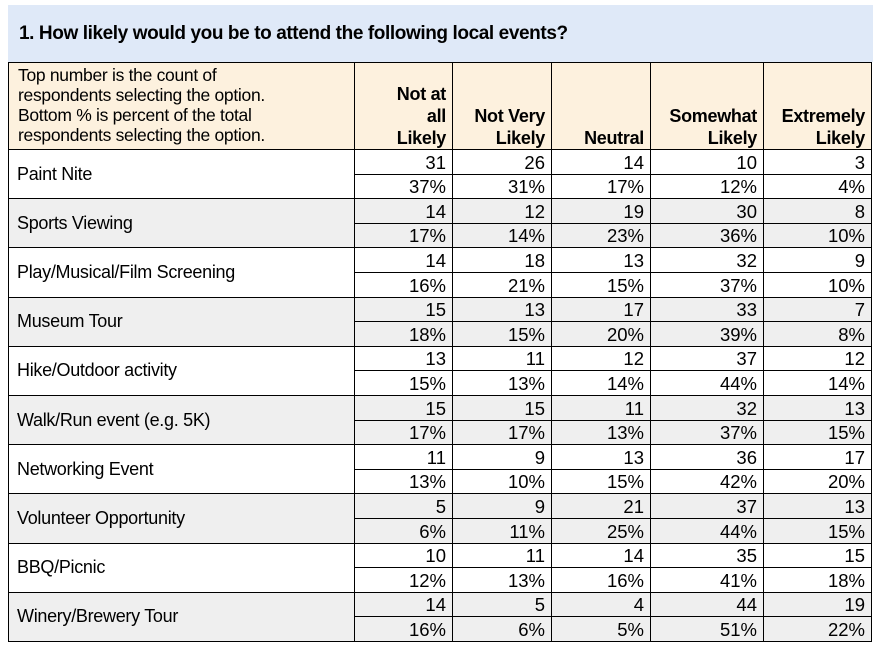 This screenshot has width=881, height=648. Describe the element at coordinates (817, 629) in the screenshot. I see `percent-cell: 22%` at that location.